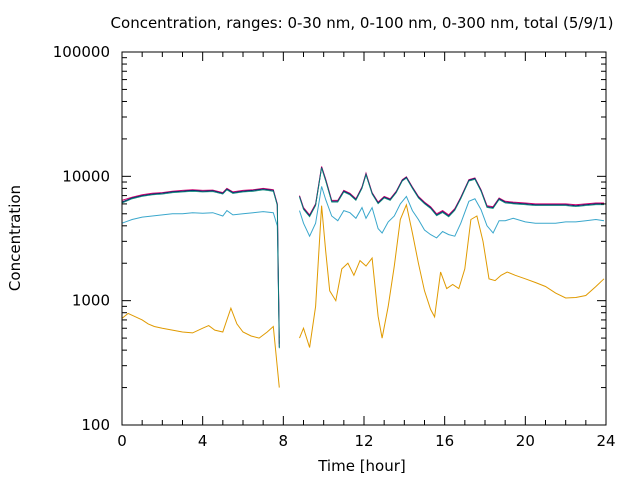  I want to click on x-tick-label: 20, so click(525, 441).